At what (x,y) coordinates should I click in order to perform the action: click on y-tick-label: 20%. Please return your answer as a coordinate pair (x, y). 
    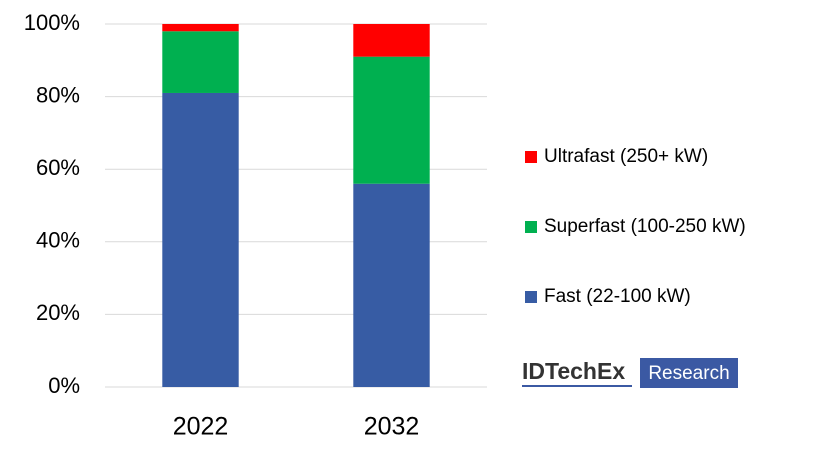
    Looking at the image, I should click on (58, 312).